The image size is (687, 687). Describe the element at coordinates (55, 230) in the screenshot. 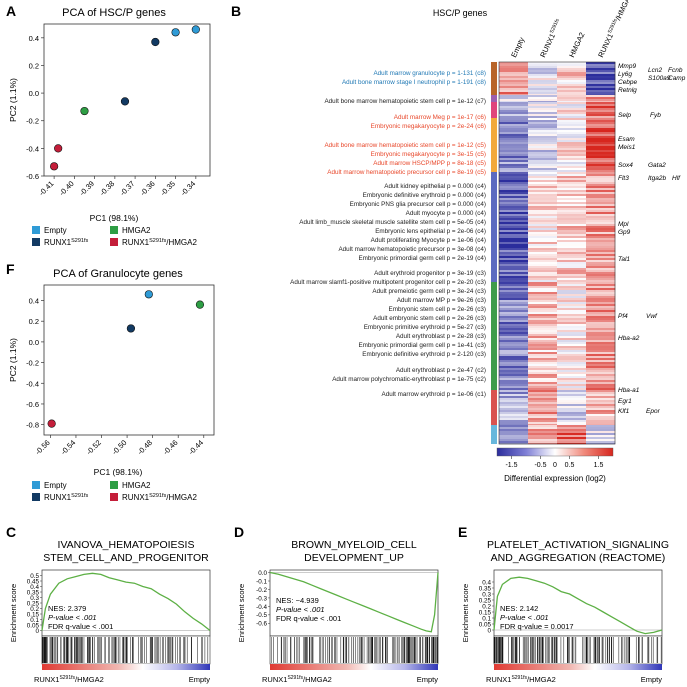

I see `legend-label-empty: Empty` at that location.